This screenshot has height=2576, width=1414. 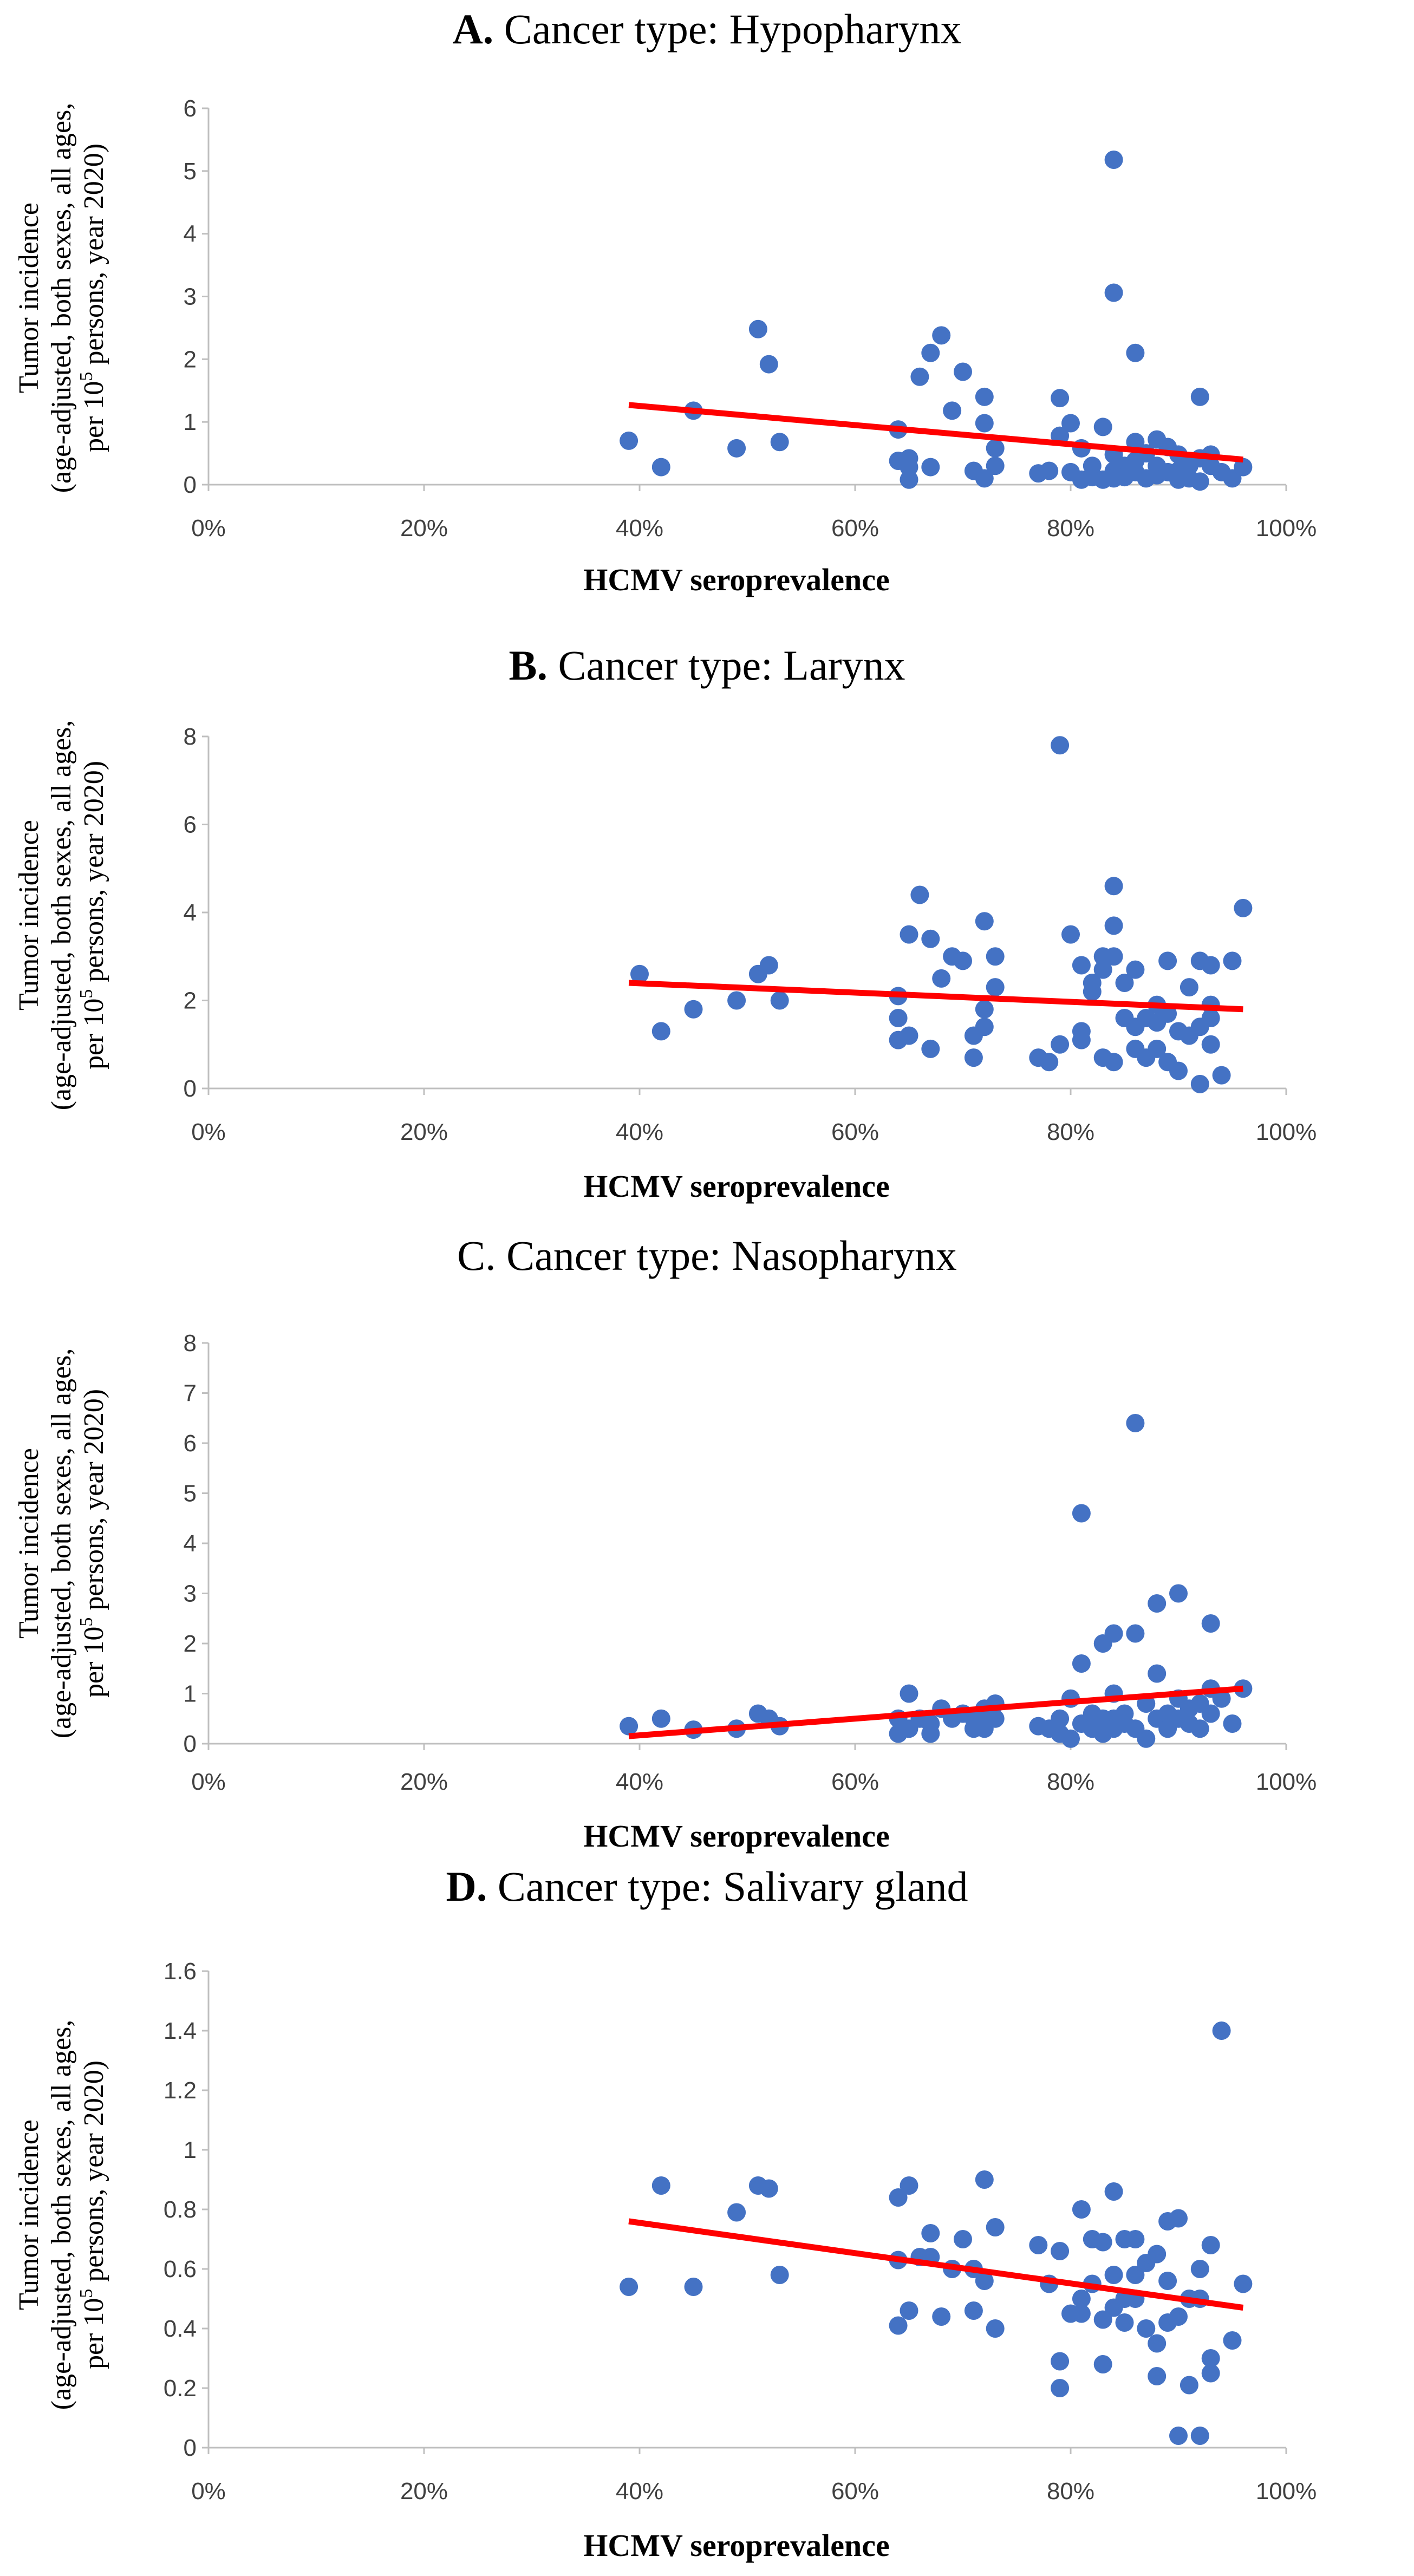 I want to click on y-tick-label: 8, so click(x=191, y=736).